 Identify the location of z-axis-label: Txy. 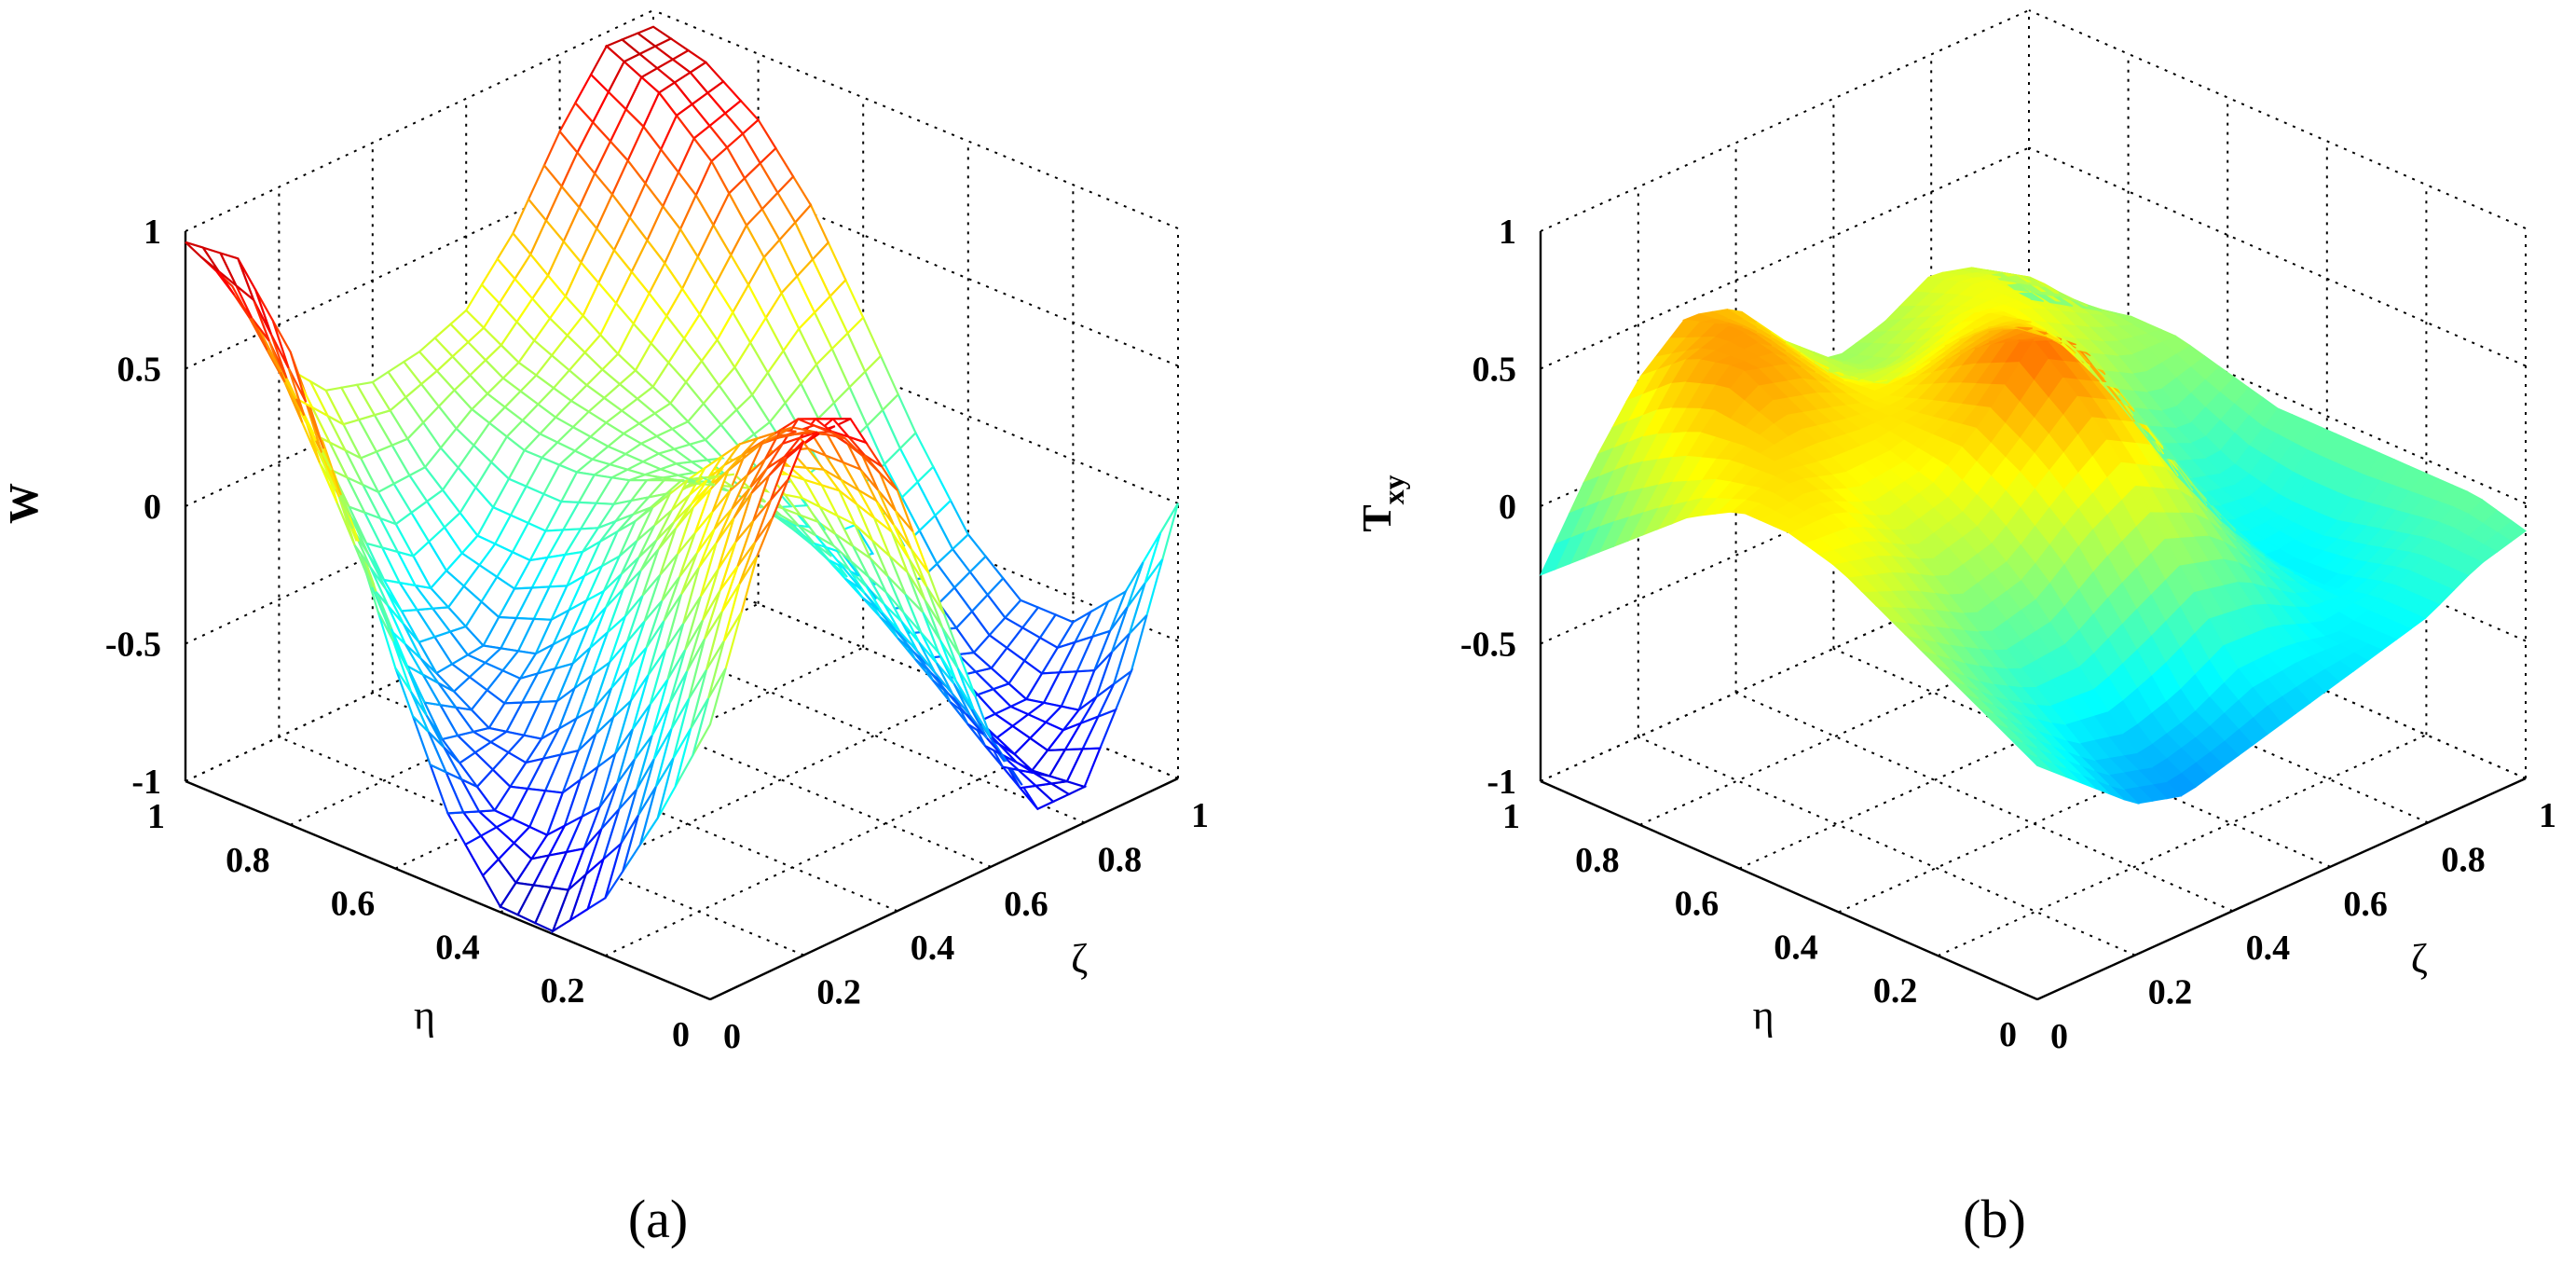
(1382, 503).